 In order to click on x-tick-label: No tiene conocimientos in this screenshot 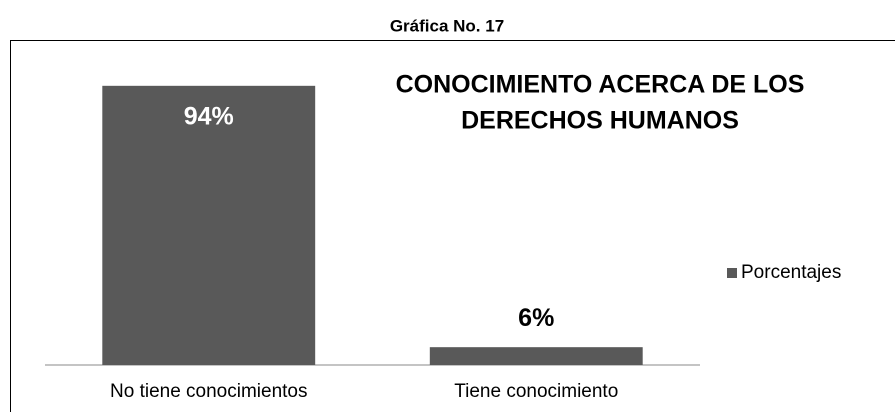, I will do `click(209, 391)`.